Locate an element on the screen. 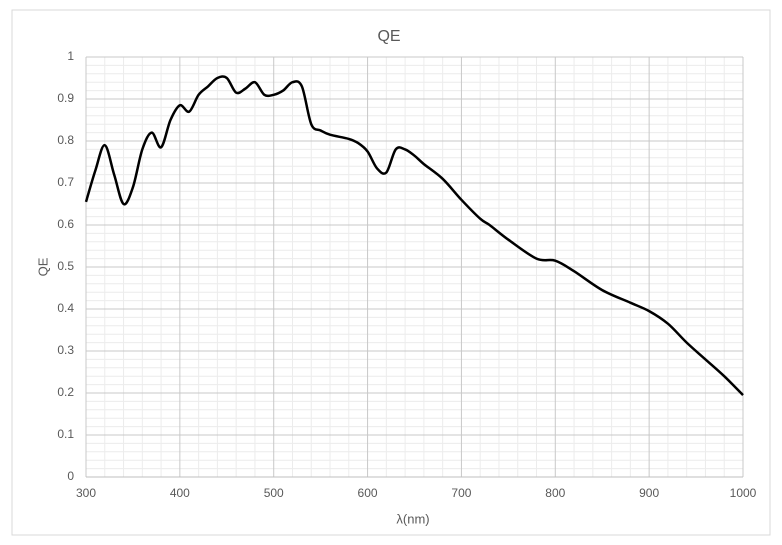 This screenshot has height=545, width=782. x-tick-label: 300 is located at coordinates (86, 493).